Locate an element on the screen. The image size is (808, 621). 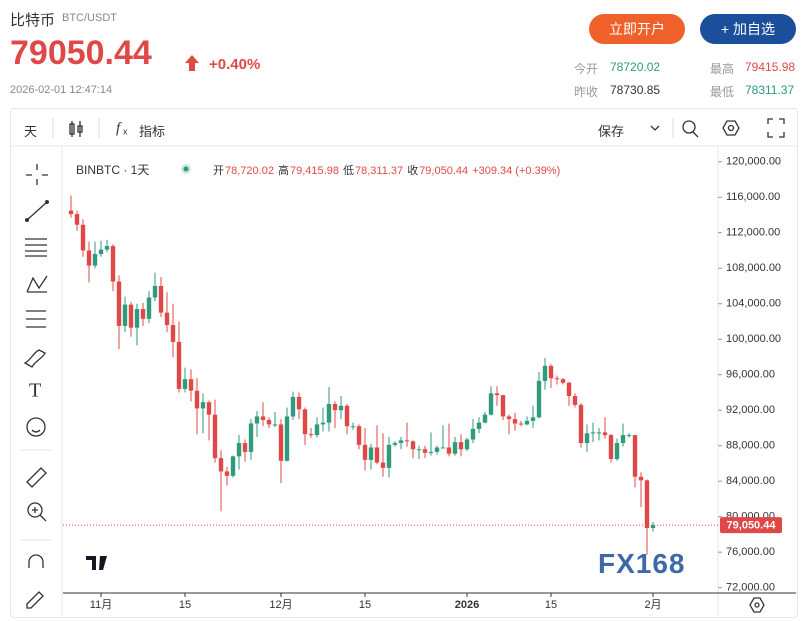
stat-value: 78311.37 is located at coordinates (770, 90).